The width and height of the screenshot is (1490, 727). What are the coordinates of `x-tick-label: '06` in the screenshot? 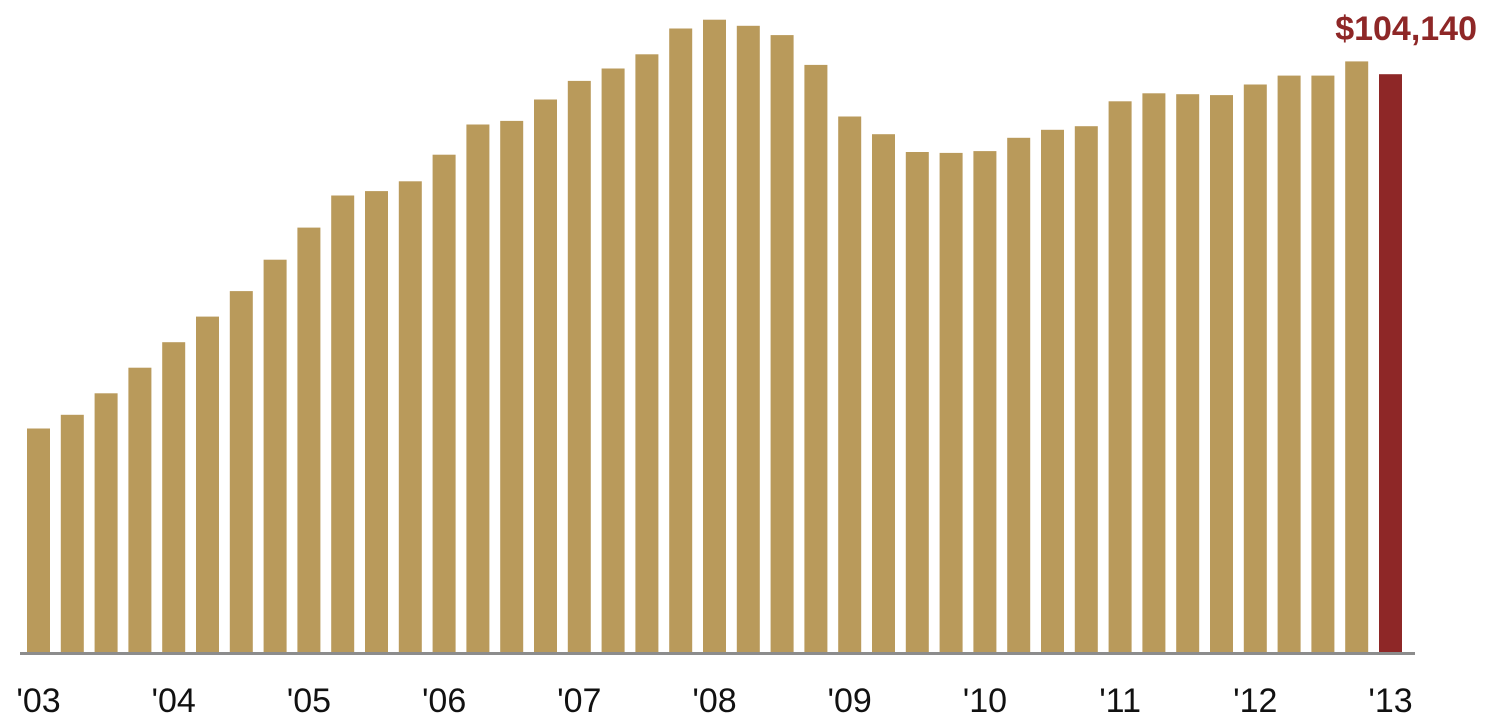 It's located at (444, 701).